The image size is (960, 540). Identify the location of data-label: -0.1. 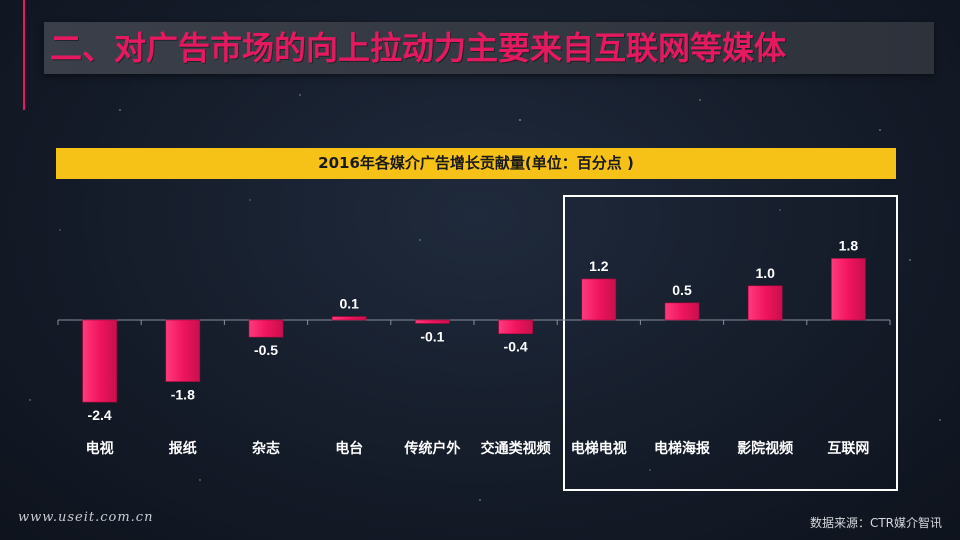
(432, 336).